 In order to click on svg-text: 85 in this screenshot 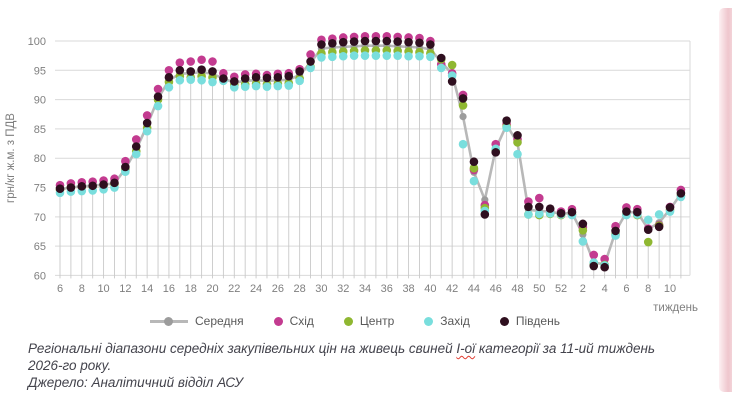, I will do `click(40, 130)`.